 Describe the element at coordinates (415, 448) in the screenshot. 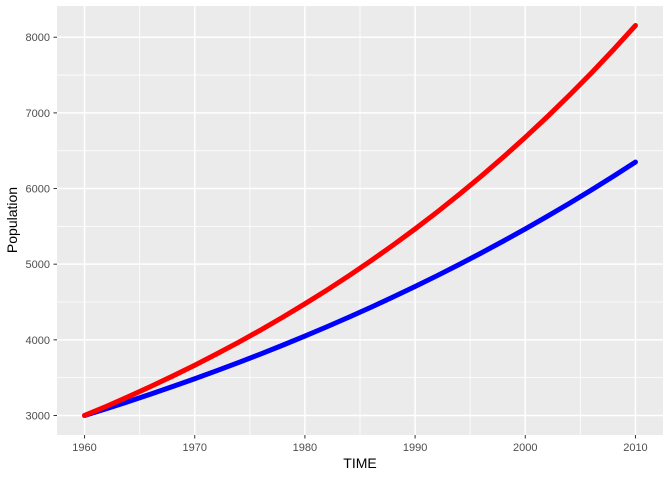

I see `x-tick-label: 1990` at that location.